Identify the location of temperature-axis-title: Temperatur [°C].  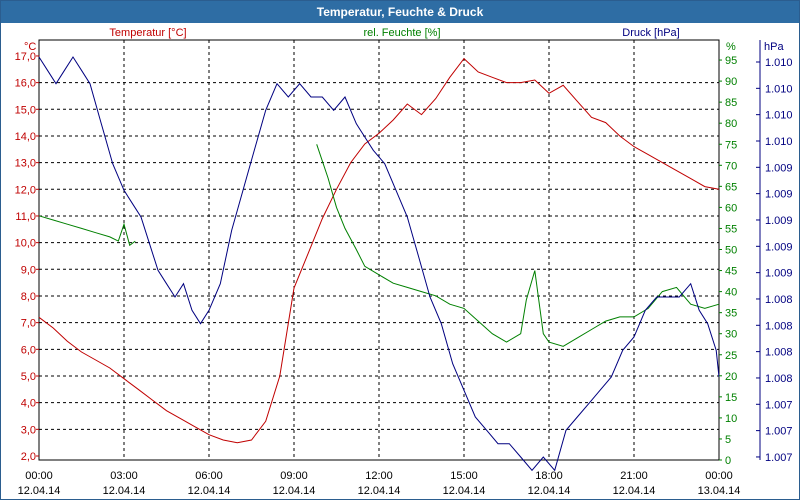
(147, 33).